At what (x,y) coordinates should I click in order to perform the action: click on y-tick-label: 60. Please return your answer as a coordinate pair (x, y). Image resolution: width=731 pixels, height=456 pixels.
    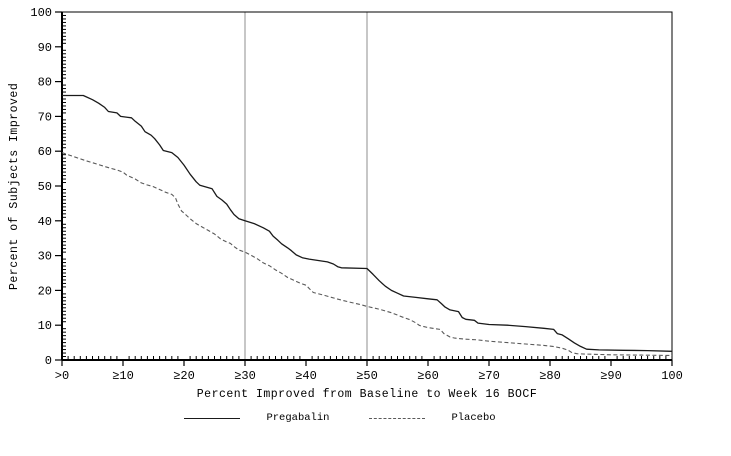
    Looking at the image, I should click on (45, 152).